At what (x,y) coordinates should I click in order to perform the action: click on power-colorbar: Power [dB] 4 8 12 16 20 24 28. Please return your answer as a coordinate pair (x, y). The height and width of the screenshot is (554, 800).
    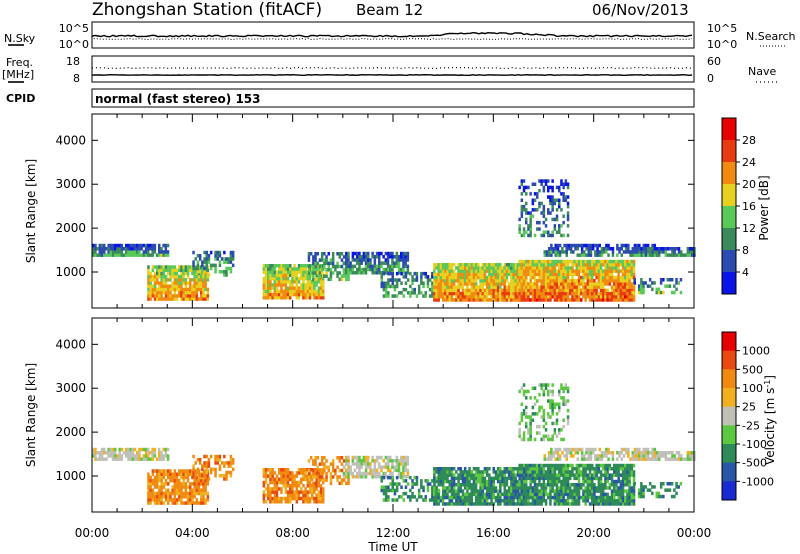
    Looking at the image, I should click on (746, 206).